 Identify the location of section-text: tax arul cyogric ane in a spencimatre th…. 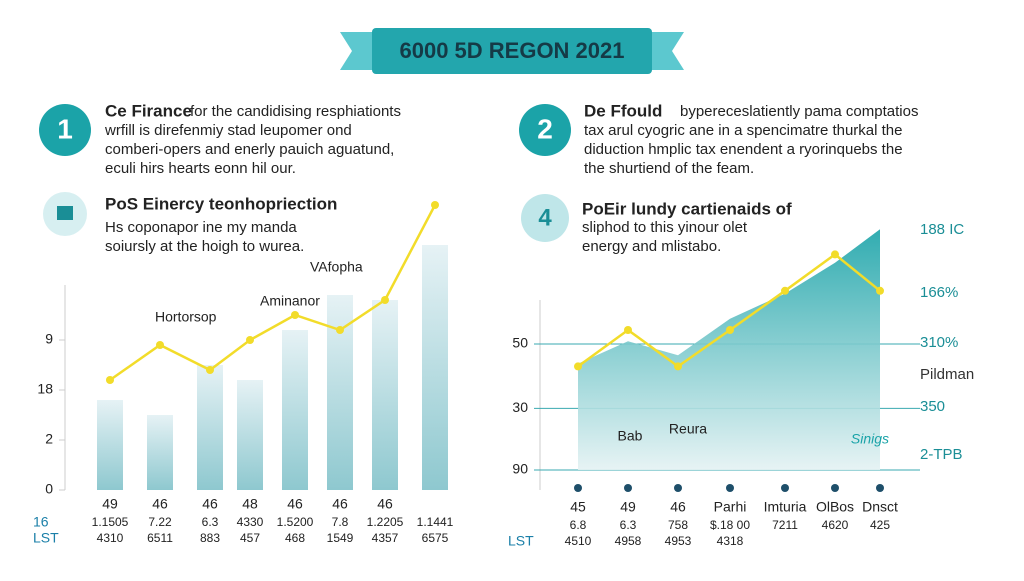
(743, 130).